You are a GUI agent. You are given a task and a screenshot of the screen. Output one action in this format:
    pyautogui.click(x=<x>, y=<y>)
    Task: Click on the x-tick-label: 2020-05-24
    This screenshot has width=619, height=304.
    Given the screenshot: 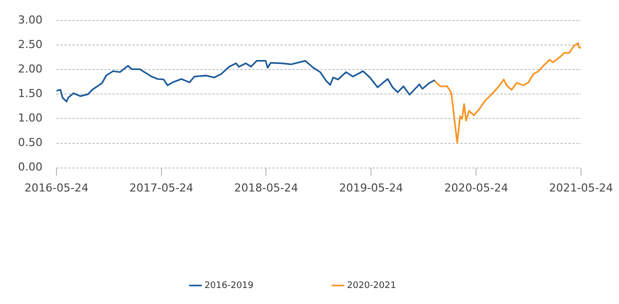 What is the action you would take?
    pyautogui.click(x=476, y=187)
    